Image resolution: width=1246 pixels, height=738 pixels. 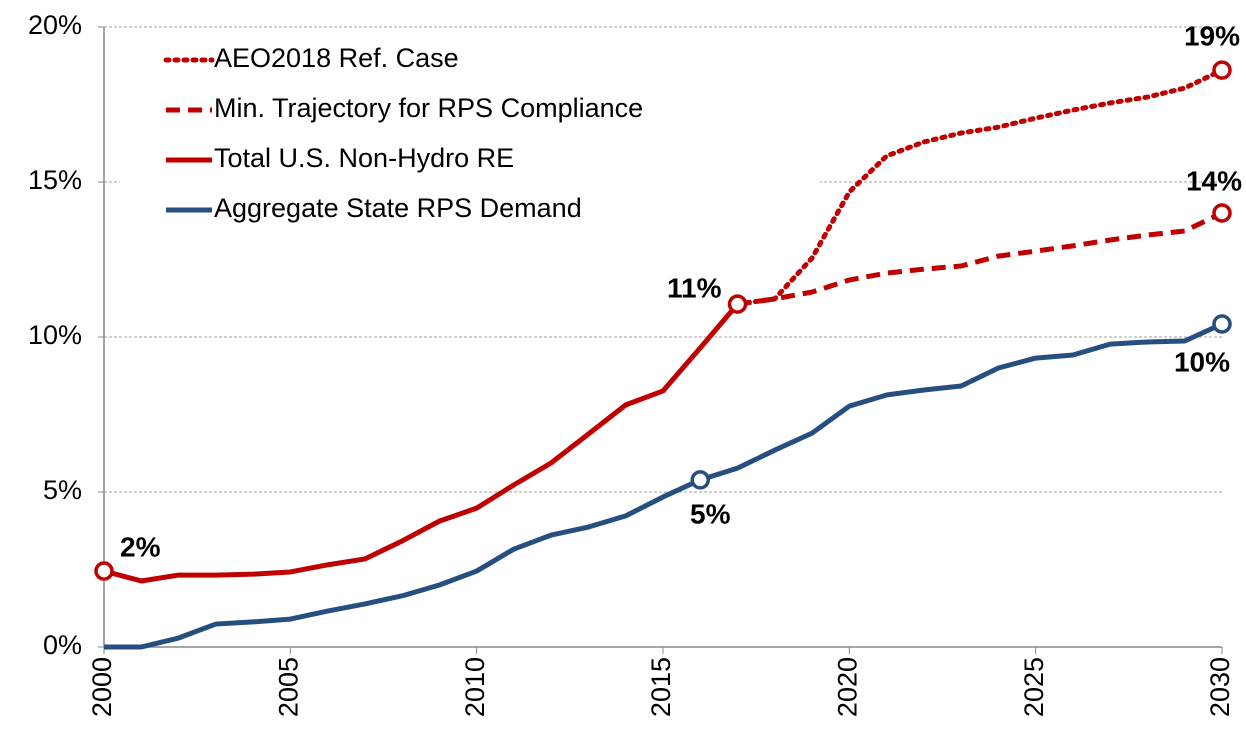 I want to click on x-tick-label: 2015, so click(x=661, y=687).